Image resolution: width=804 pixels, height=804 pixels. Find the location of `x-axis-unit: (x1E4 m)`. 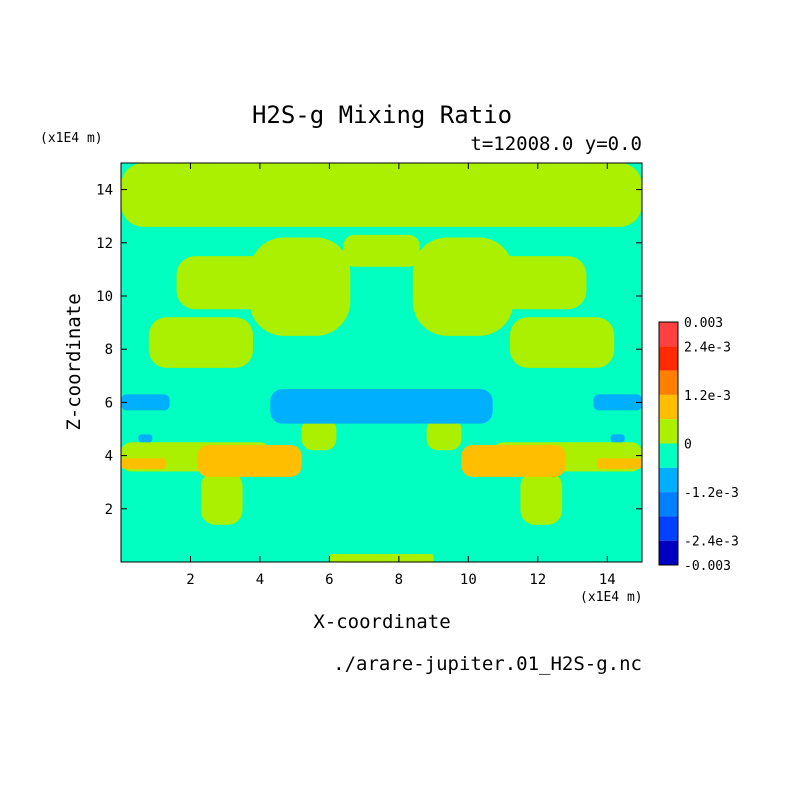

x-axis-unit: (x1E4 m) is located at coordinates (611, 597).